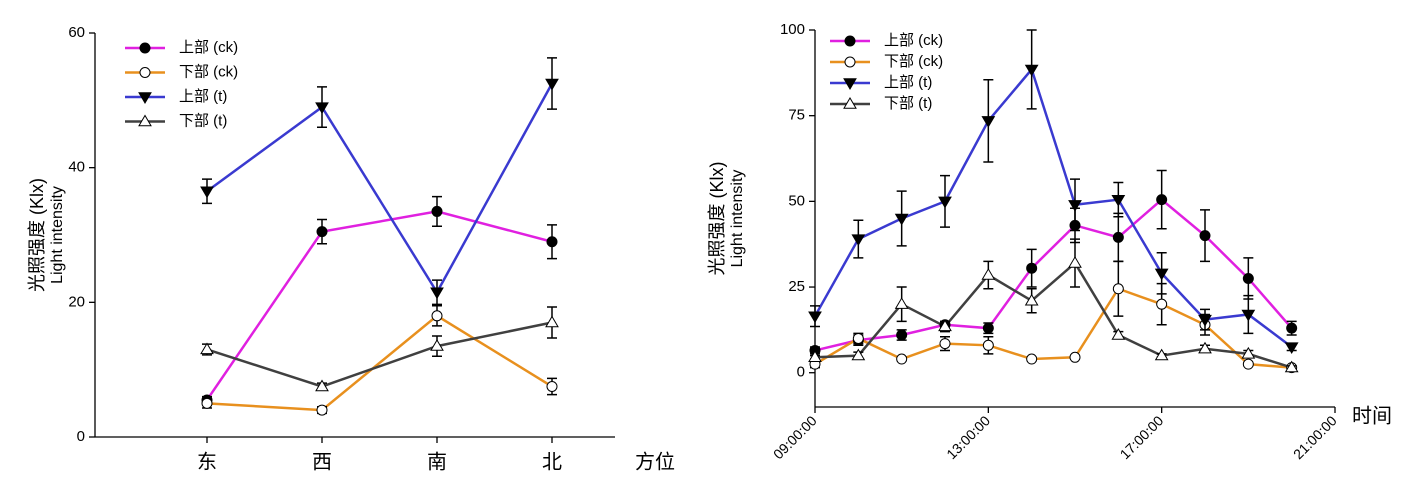 This screenshot has height=493, width=1417. I want to click on x-tick-label: 东, so click(207, 462).